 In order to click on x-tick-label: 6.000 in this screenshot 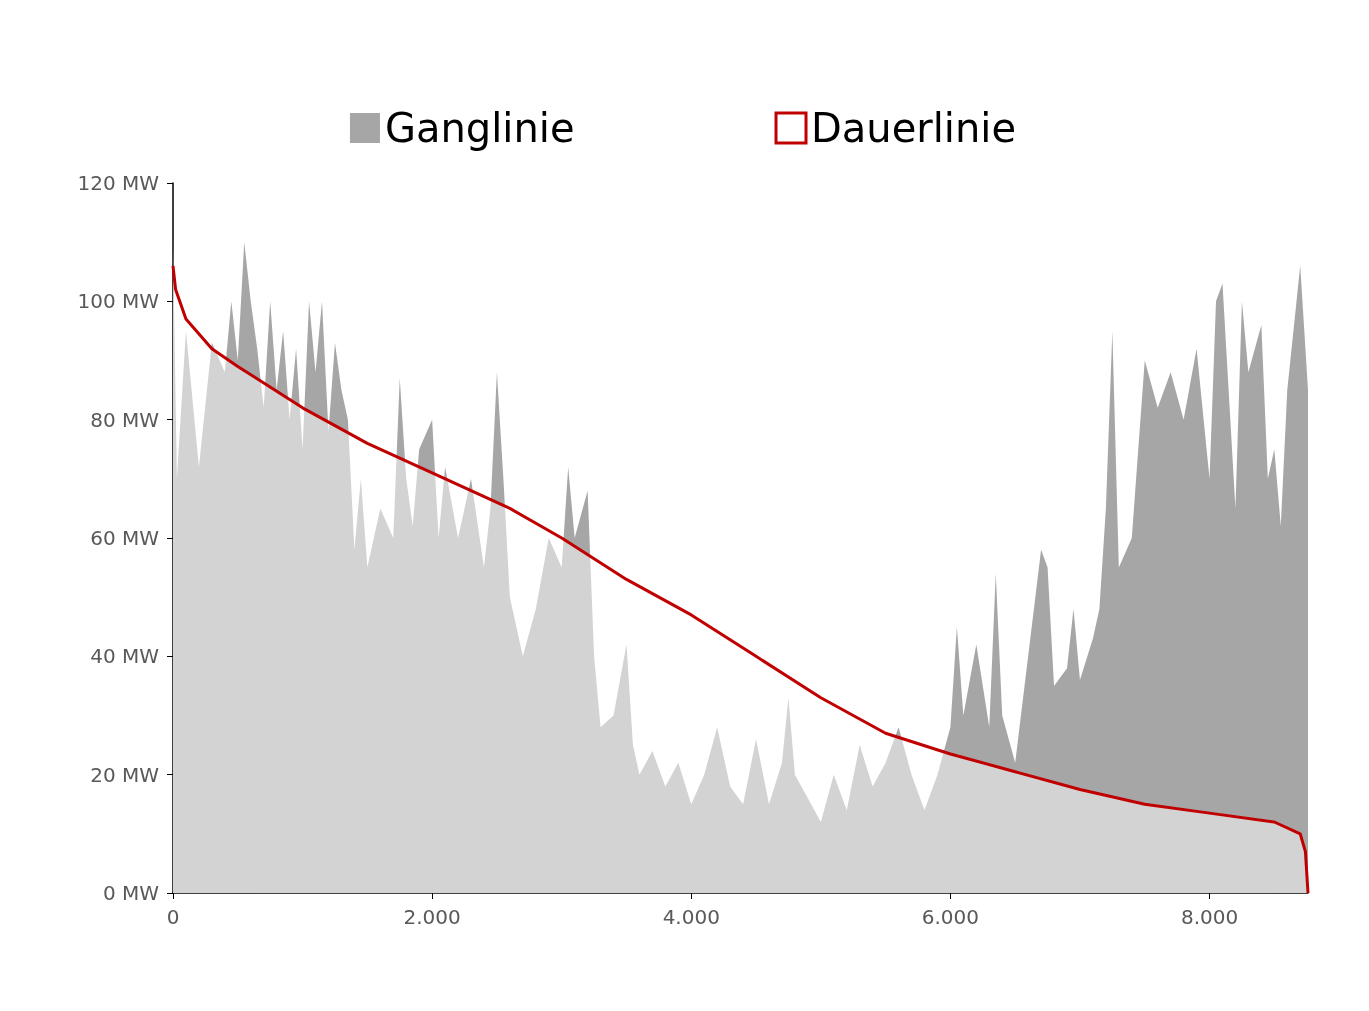, I will do `click(950, 917)`.